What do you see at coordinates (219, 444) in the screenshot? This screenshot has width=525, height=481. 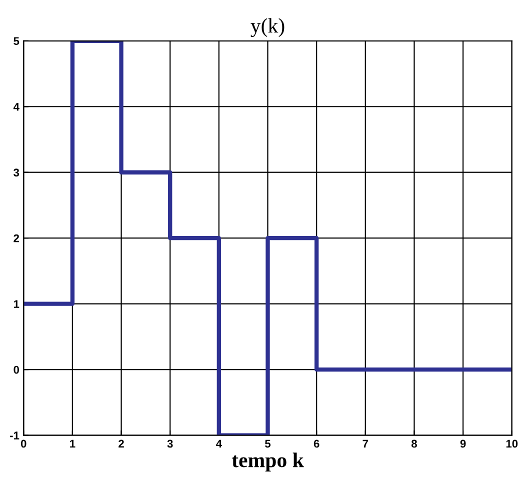 I see `x-tick-label: 4` at bounding box center [219, 444].